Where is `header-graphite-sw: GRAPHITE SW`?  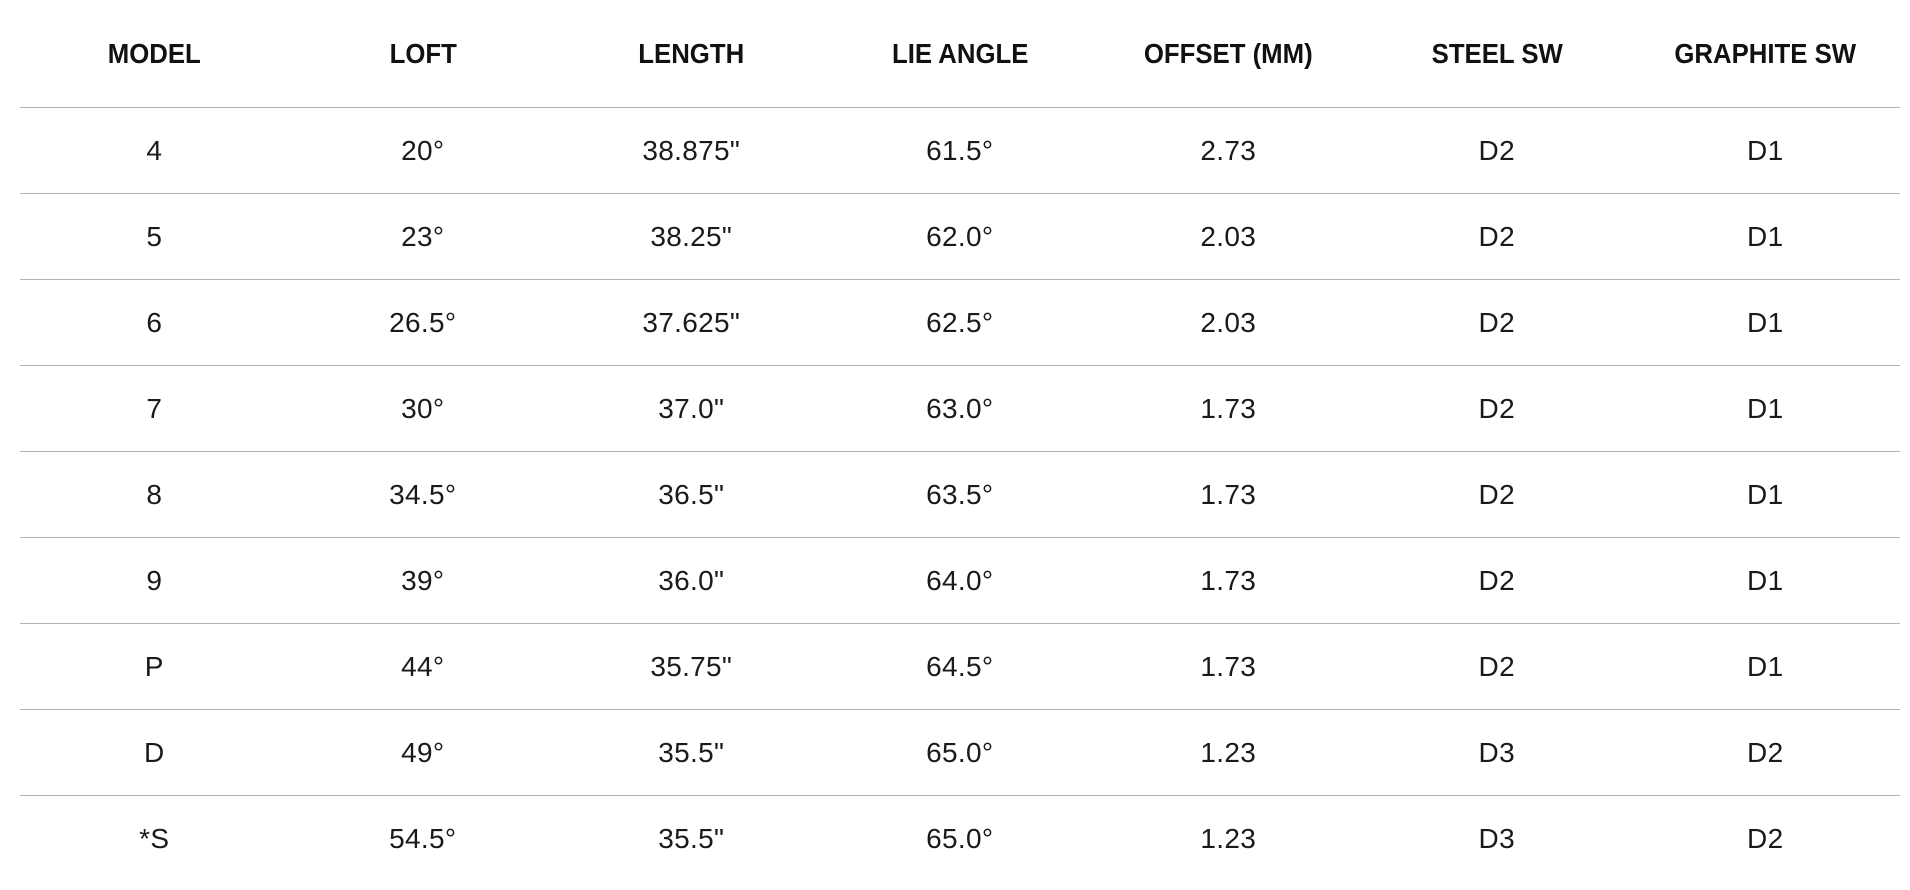 header-graphite-sw: GRAPHITE SW is located at coordinates (1765, 53).